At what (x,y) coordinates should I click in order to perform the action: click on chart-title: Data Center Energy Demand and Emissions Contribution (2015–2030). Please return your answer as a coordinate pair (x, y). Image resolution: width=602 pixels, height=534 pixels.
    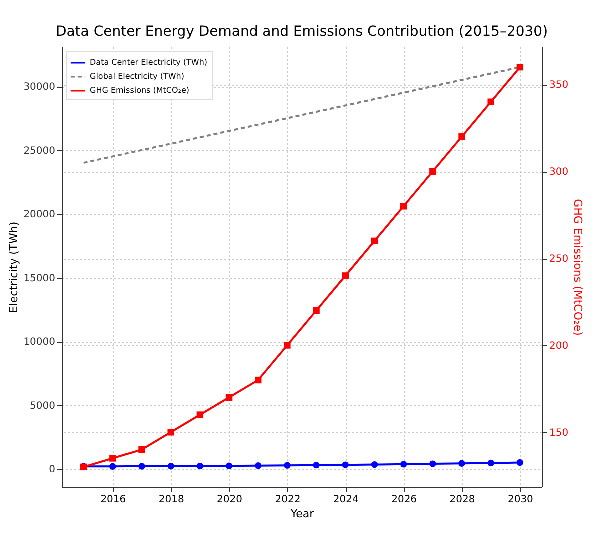
    Looking at the image, I should click on (302, 32).